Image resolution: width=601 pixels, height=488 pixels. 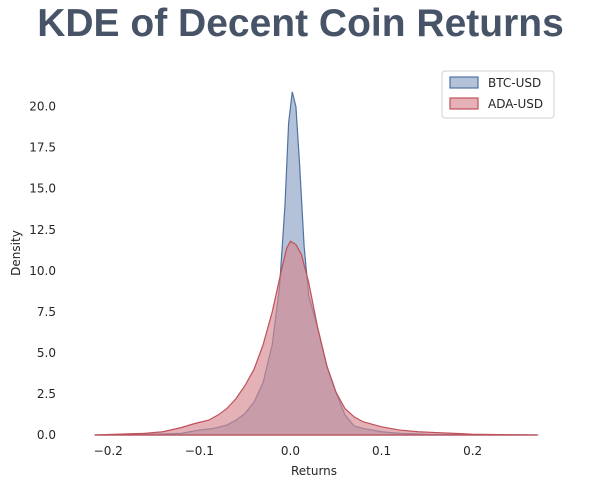 I want to click on y-tick-label: 0.0, so click(x=46, y=435).